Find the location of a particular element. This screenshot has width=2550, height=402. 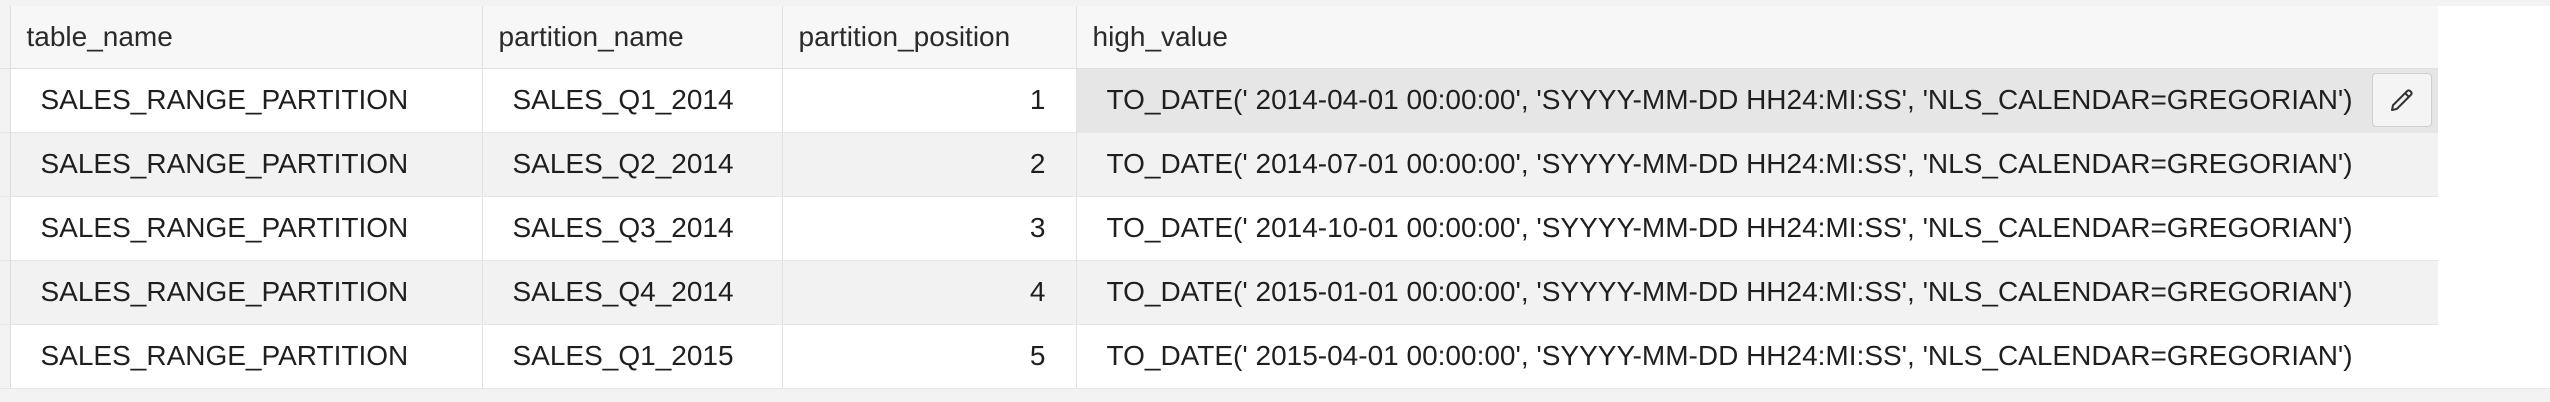

row-header-corner is located at coordinates (5, 37).